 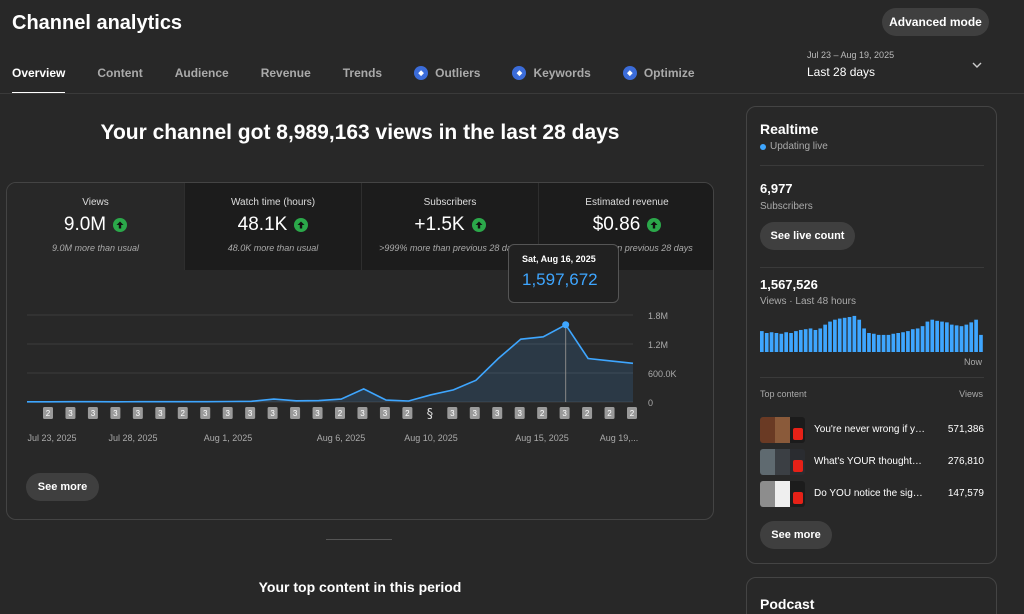 I want to click on tab-keywords: ◆ Keywords, so click(x=551, y=80).